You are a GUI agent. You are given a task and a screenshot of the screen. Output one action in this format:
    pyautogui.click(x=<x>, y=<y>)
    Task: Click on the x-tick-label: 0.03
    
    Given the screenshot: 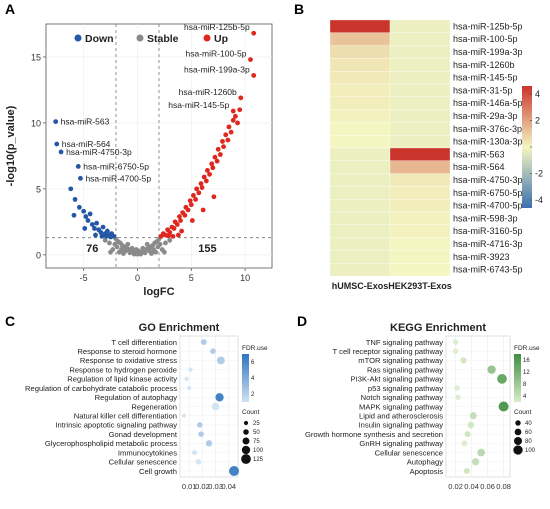 What is the action you would take?
    pyautogui.click(x=215, y=486)
    